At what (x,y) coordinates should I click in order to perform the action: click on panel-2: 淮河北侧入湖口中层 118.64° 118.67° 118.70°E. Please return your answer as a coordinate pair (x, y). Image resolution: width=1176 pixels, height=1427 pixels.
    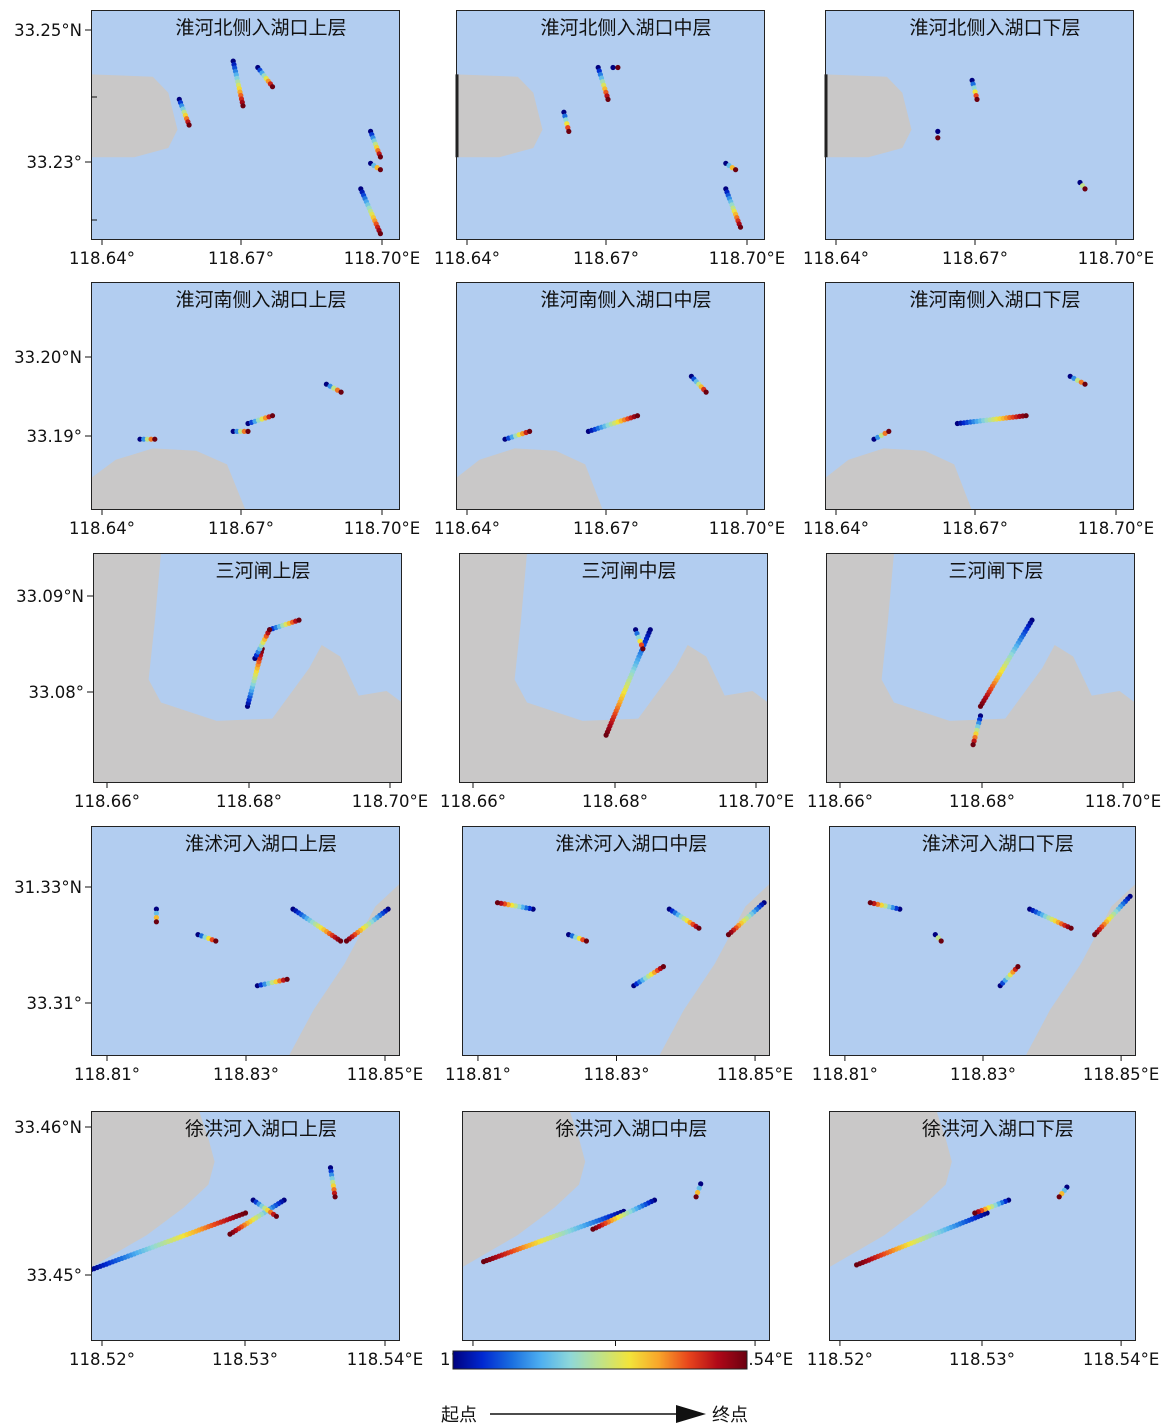
    Looking at the image, I should click on (609, 139).